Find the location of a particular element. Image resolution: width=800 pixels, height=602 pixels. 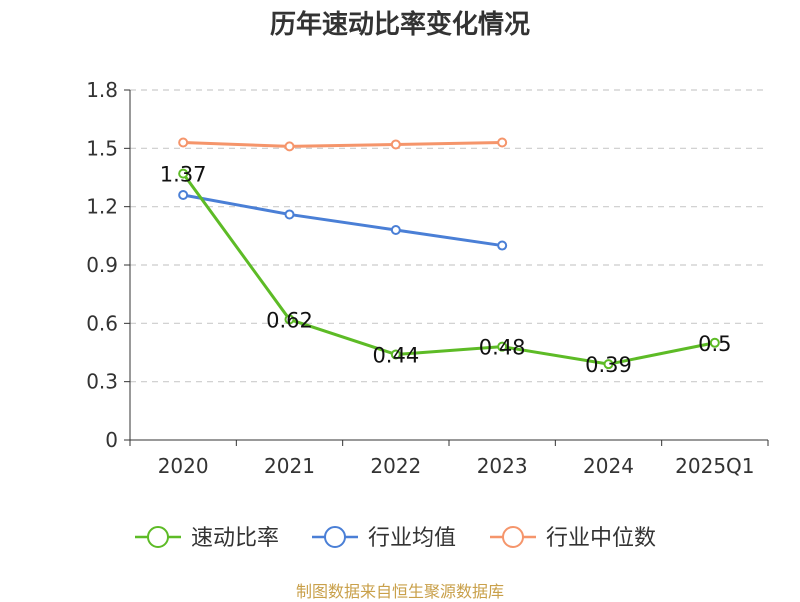

data-label: 0.44 is located at coordinates (395, 355).